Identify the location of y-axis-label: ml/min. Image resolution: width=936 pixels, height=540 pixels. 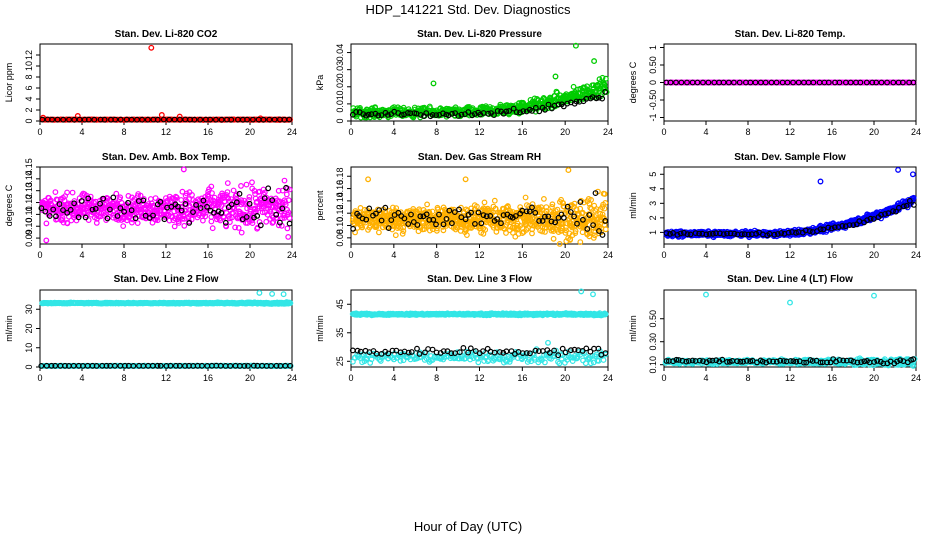
(320, 328).